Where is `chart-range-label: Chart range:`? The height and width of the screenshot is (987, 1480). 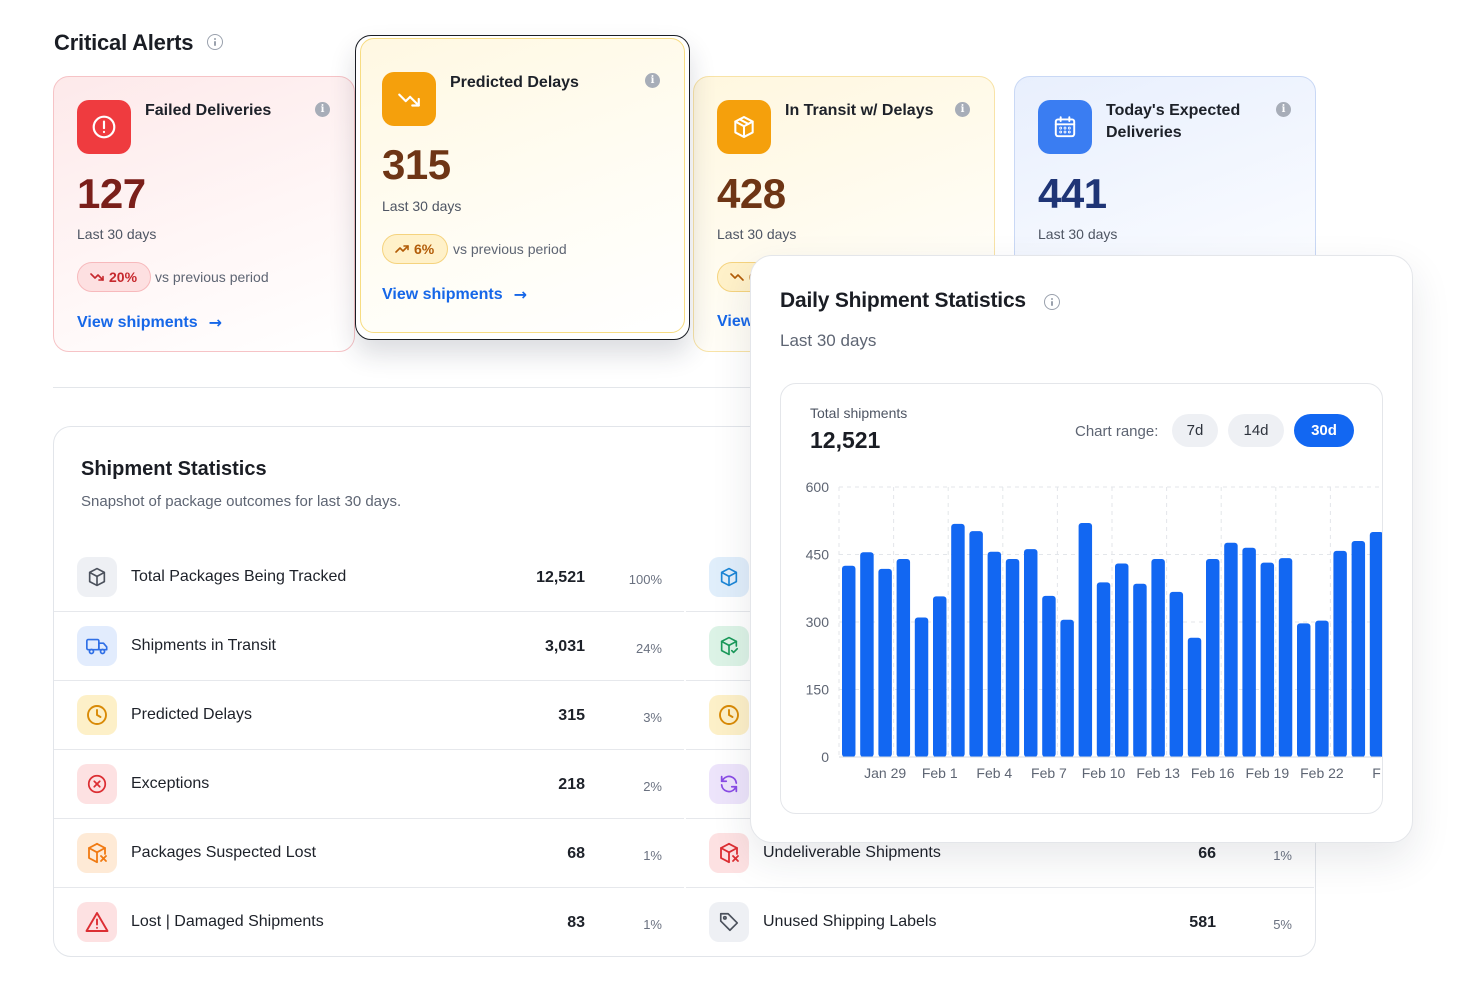
chart-range-label: Chart range: is located at coordinates (1117, 431).